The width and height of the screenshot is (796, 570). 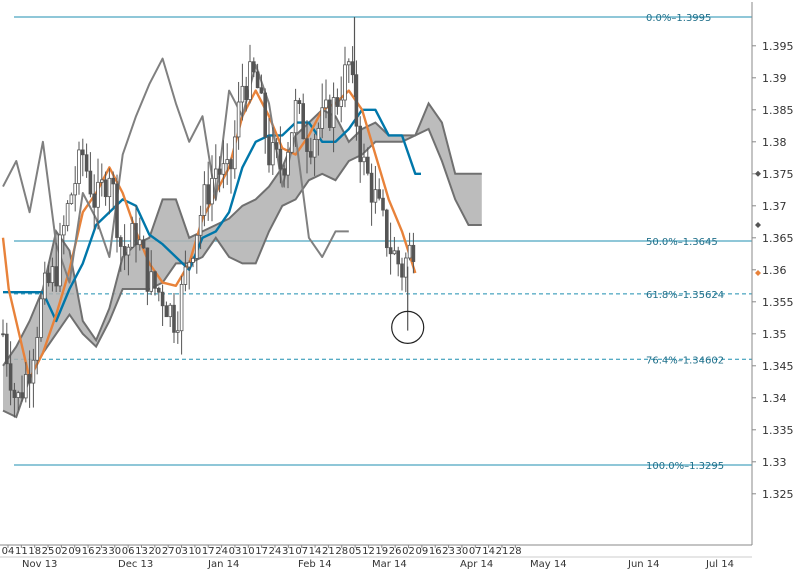 I want to click on x-tick-label: 06, so click(x=128, y=551).